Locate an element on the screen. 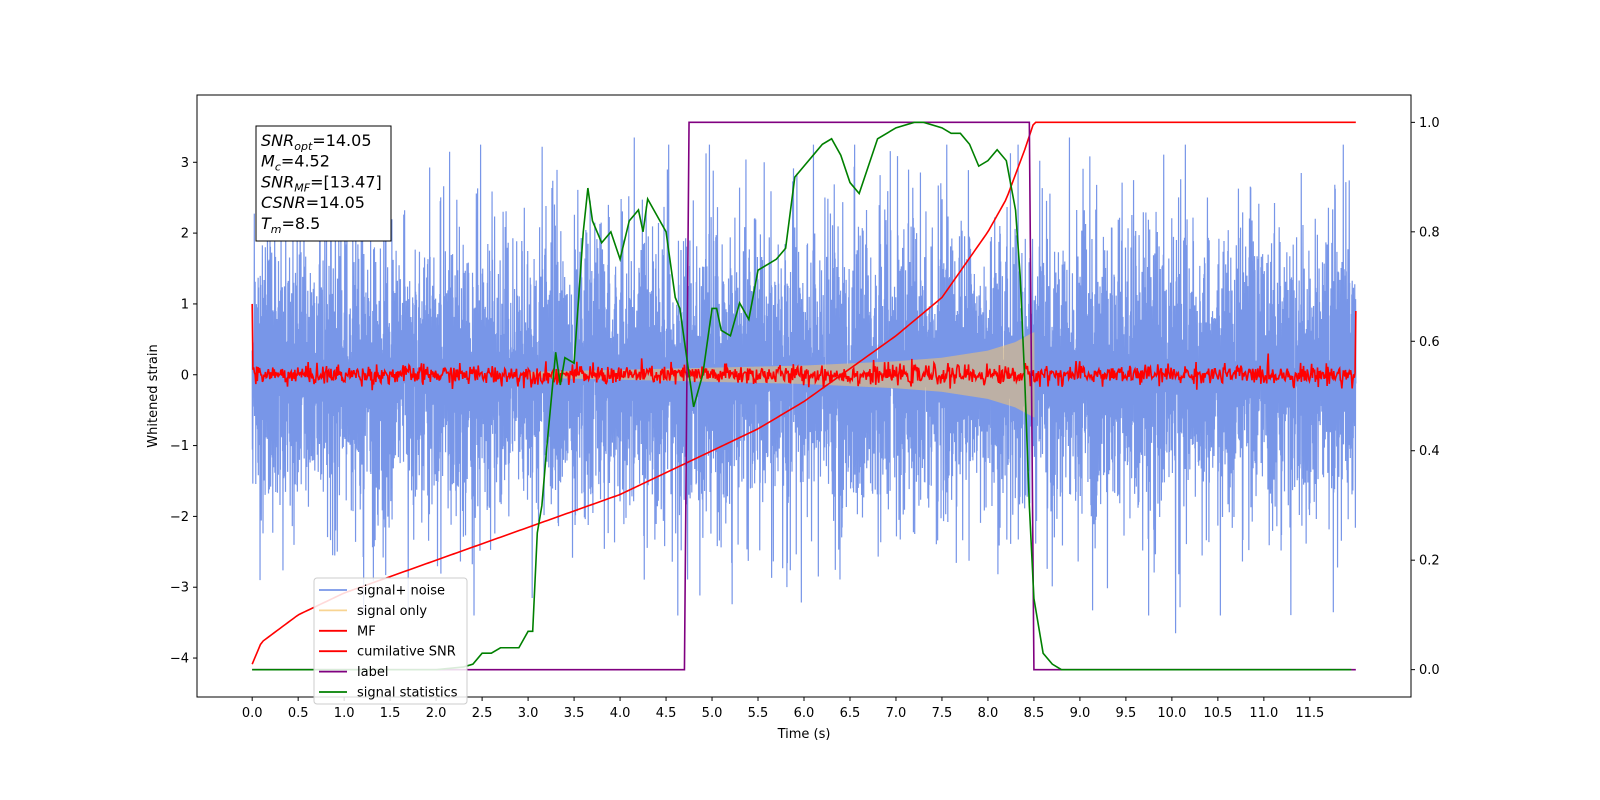 This screenshot has height=800, width=1600. y2-tick-label: 0.4 is located at coordinates (1429, 451).